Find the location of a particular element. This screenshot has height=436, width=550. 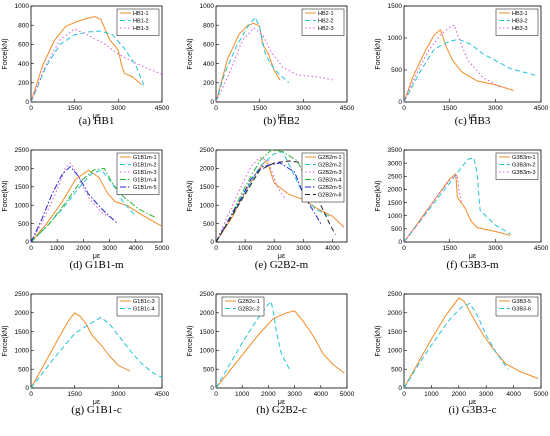

panel-caption: (d) G1B1-m is located at coordinates (96, 265).